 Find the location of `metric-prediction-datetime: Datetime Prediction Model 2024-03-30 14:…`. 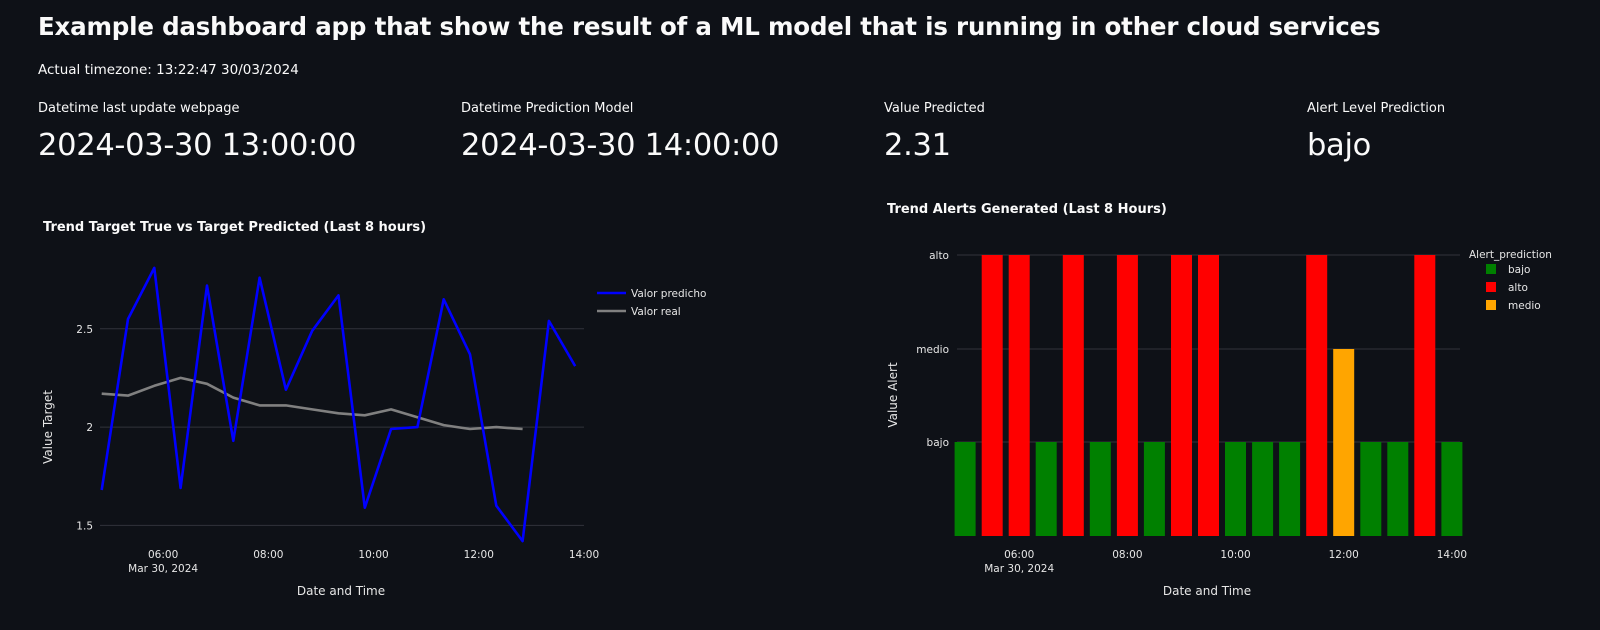

metric-prediction-datetime: Datetime Prediction Model 2024-03-30 14:… is located at coordinates (620, 132).